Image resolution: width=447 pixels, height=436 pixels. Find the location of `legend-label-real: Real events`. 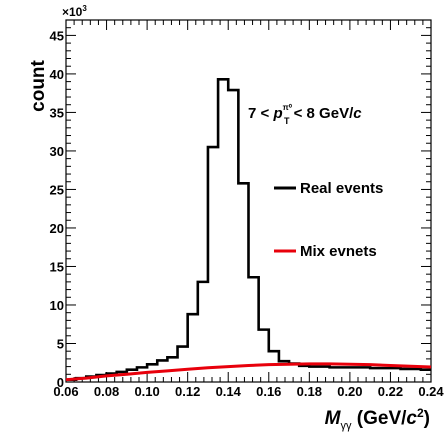

legend-label-real: Real events is located at coordinates (341, 188).